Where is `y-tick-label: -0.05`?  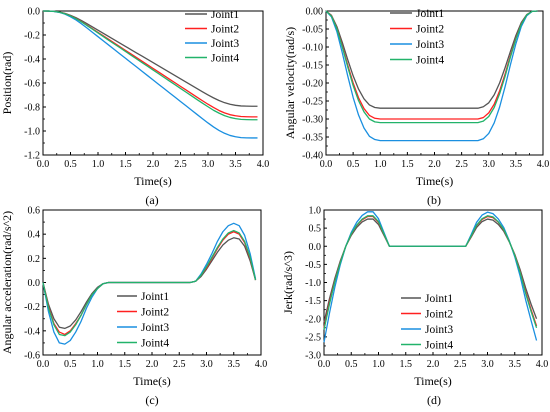
y-tick-label: -0.05 is located at coordinates (312, 30).